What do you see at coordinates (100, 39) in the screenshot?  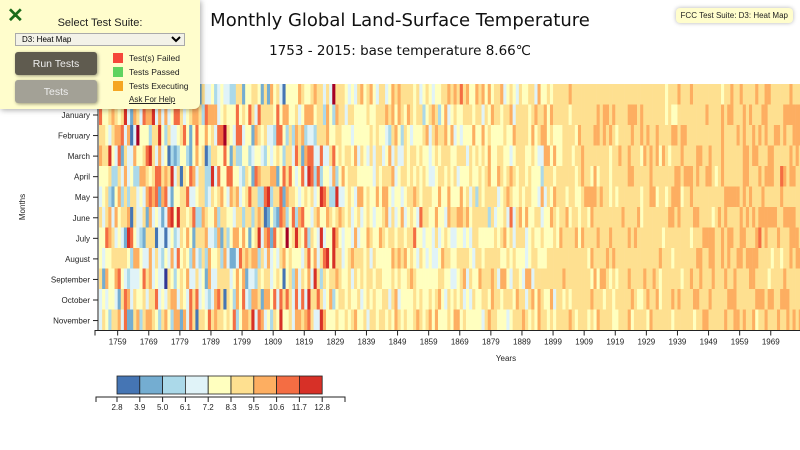 I see `test-suite-select: D3: Heat Map` at bounding box center [100, 39].